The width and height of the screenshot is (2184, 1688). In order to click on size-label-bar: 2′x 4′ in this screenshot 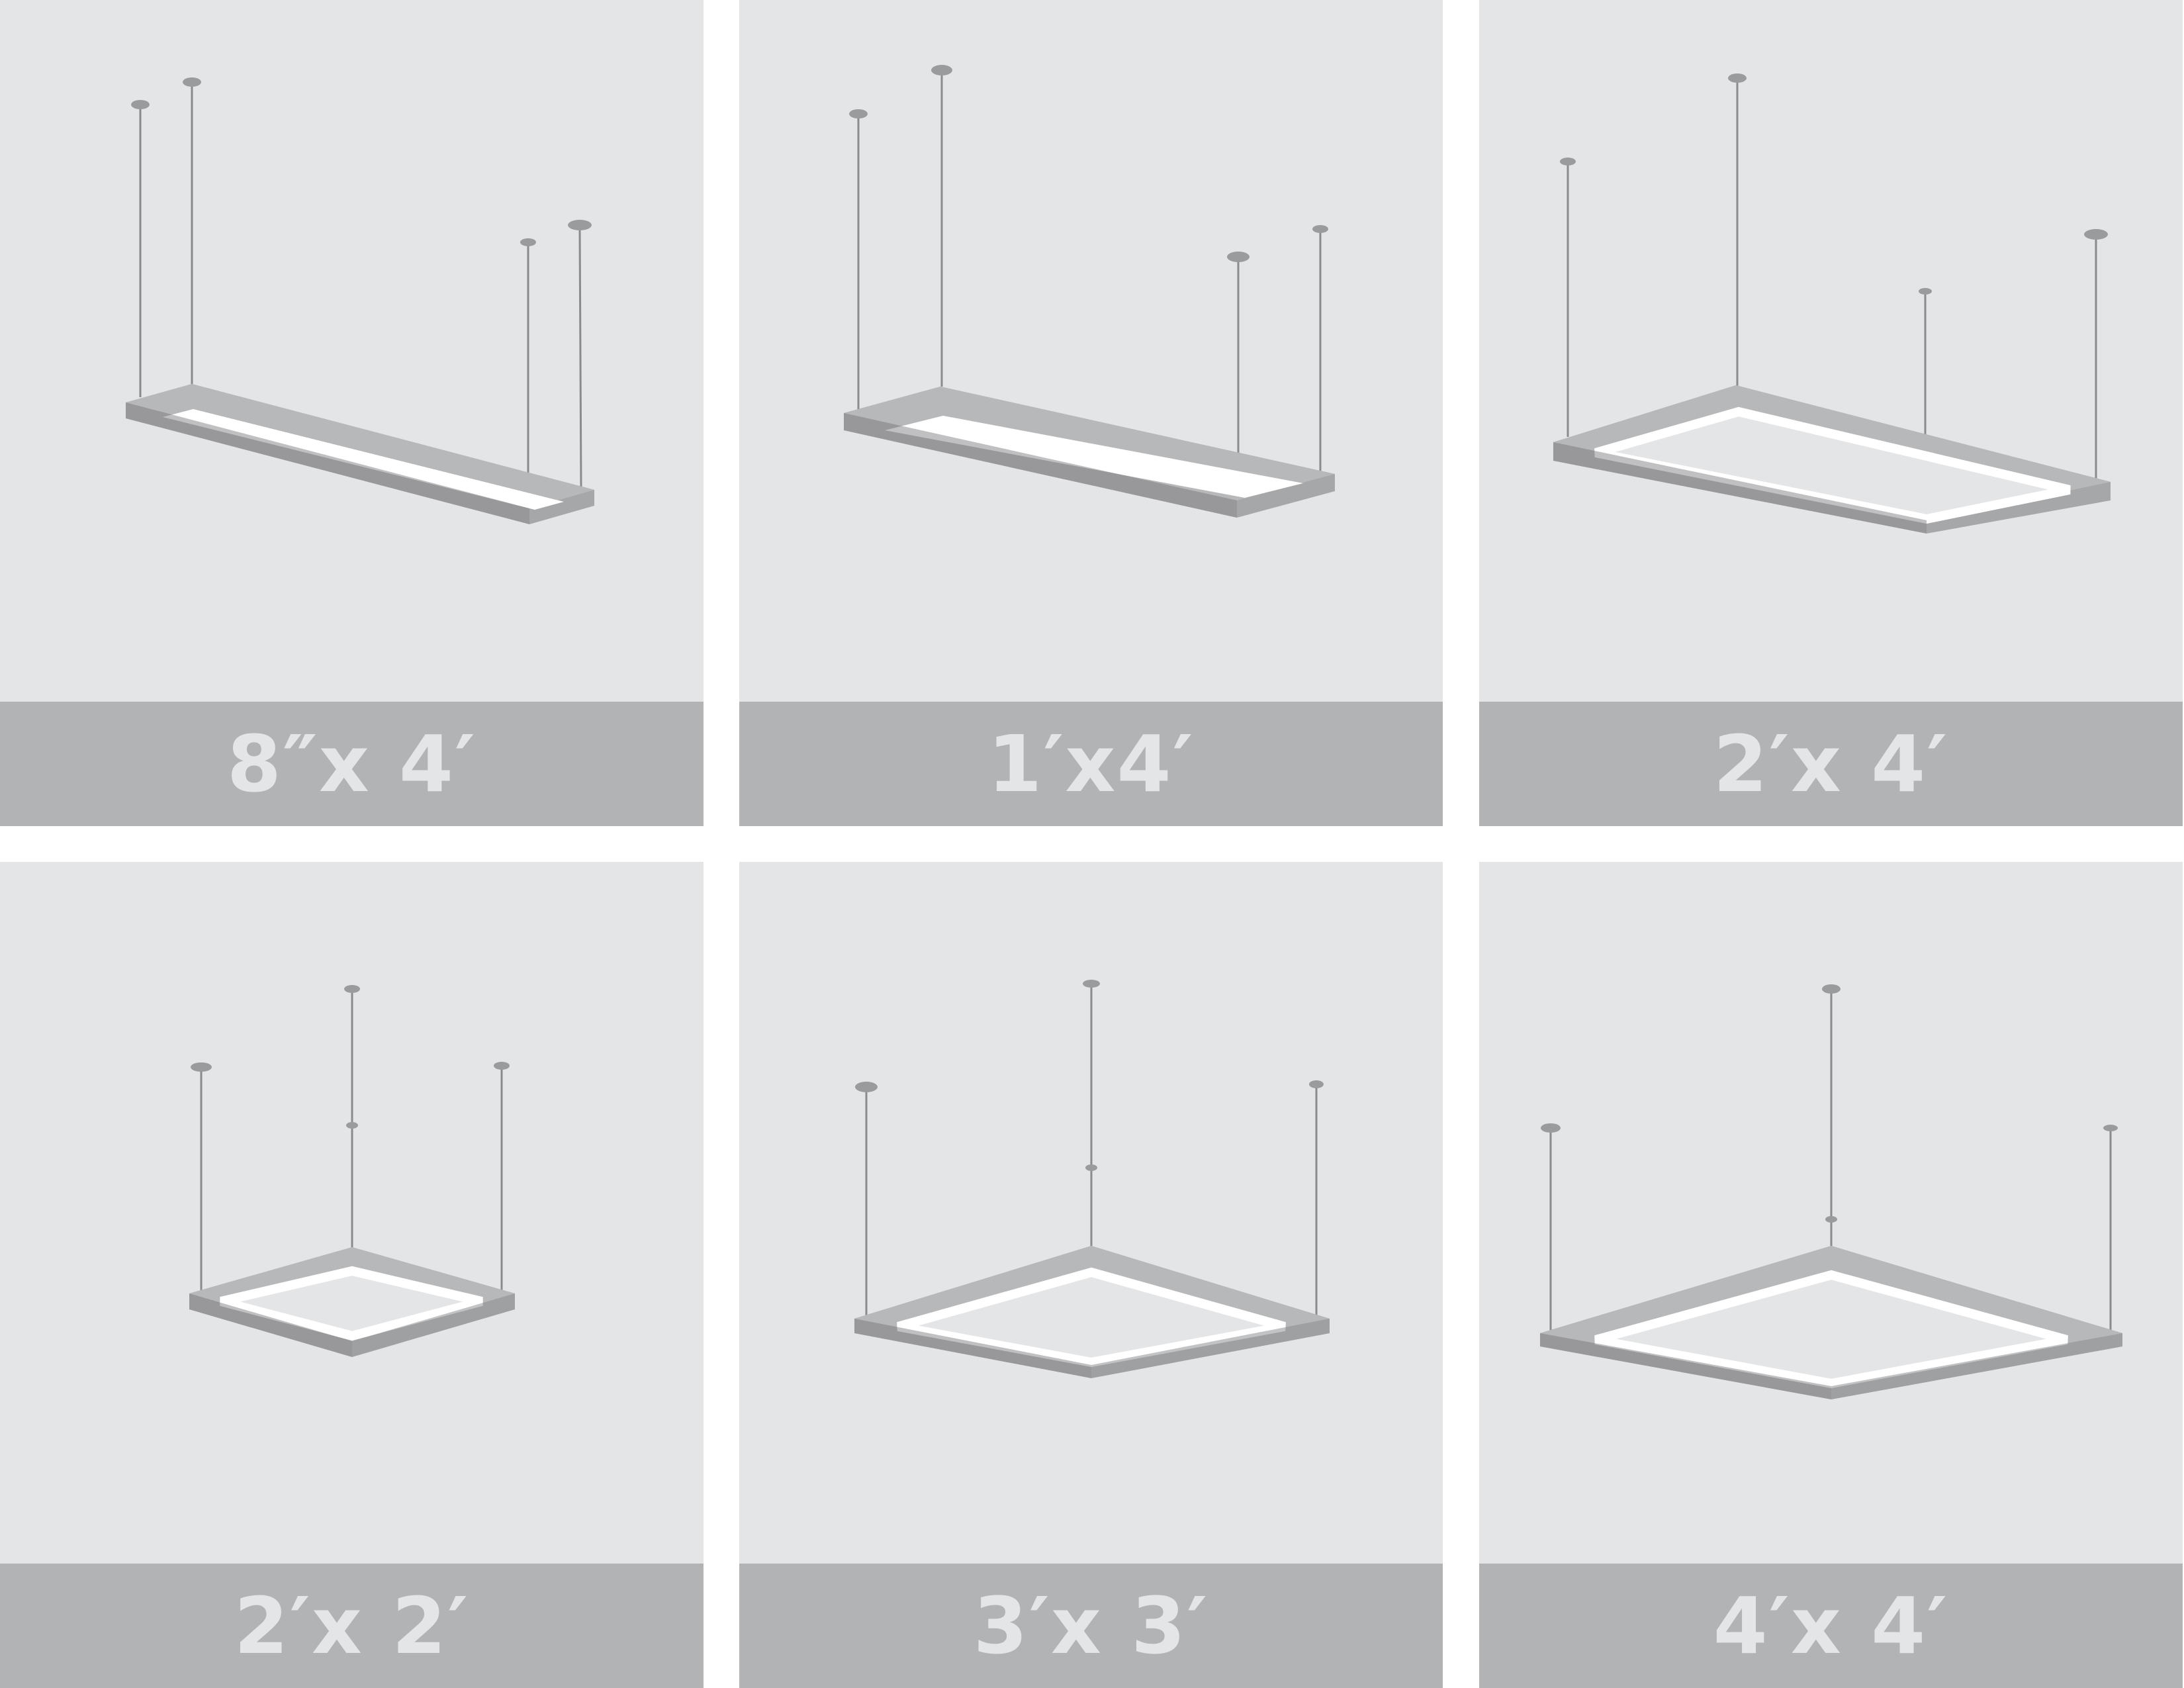, I will do `click(1831, 764)`.